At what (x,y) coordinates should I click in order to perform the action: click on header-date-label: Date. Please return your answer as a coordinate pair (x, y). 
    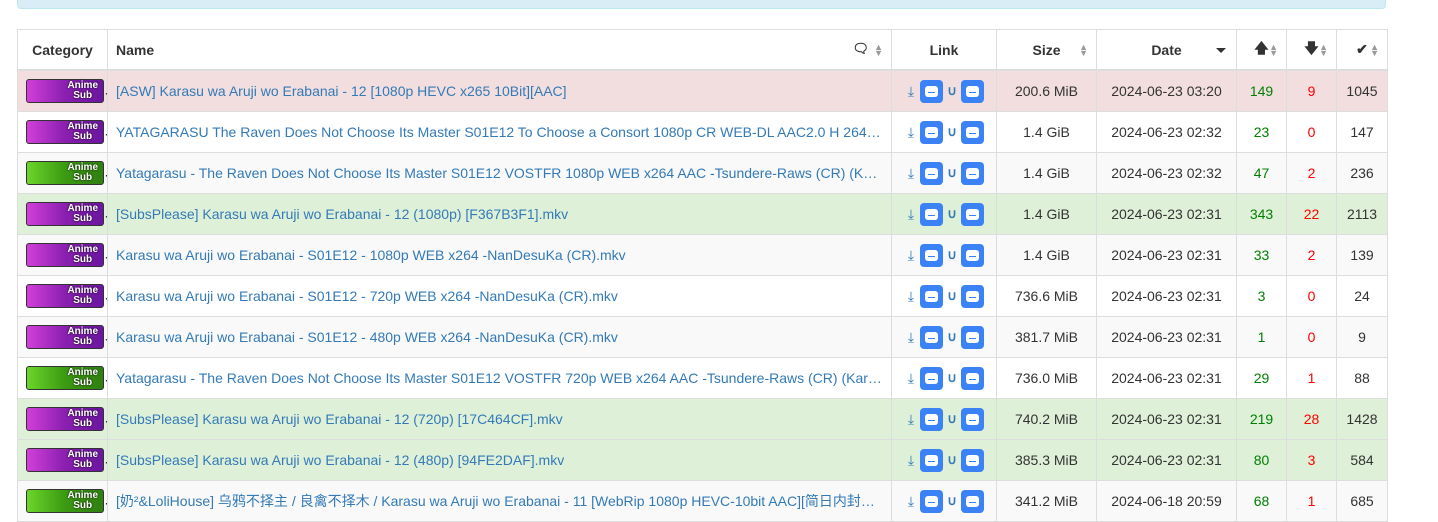
    Looking at the image, I should click on (1166, 49).